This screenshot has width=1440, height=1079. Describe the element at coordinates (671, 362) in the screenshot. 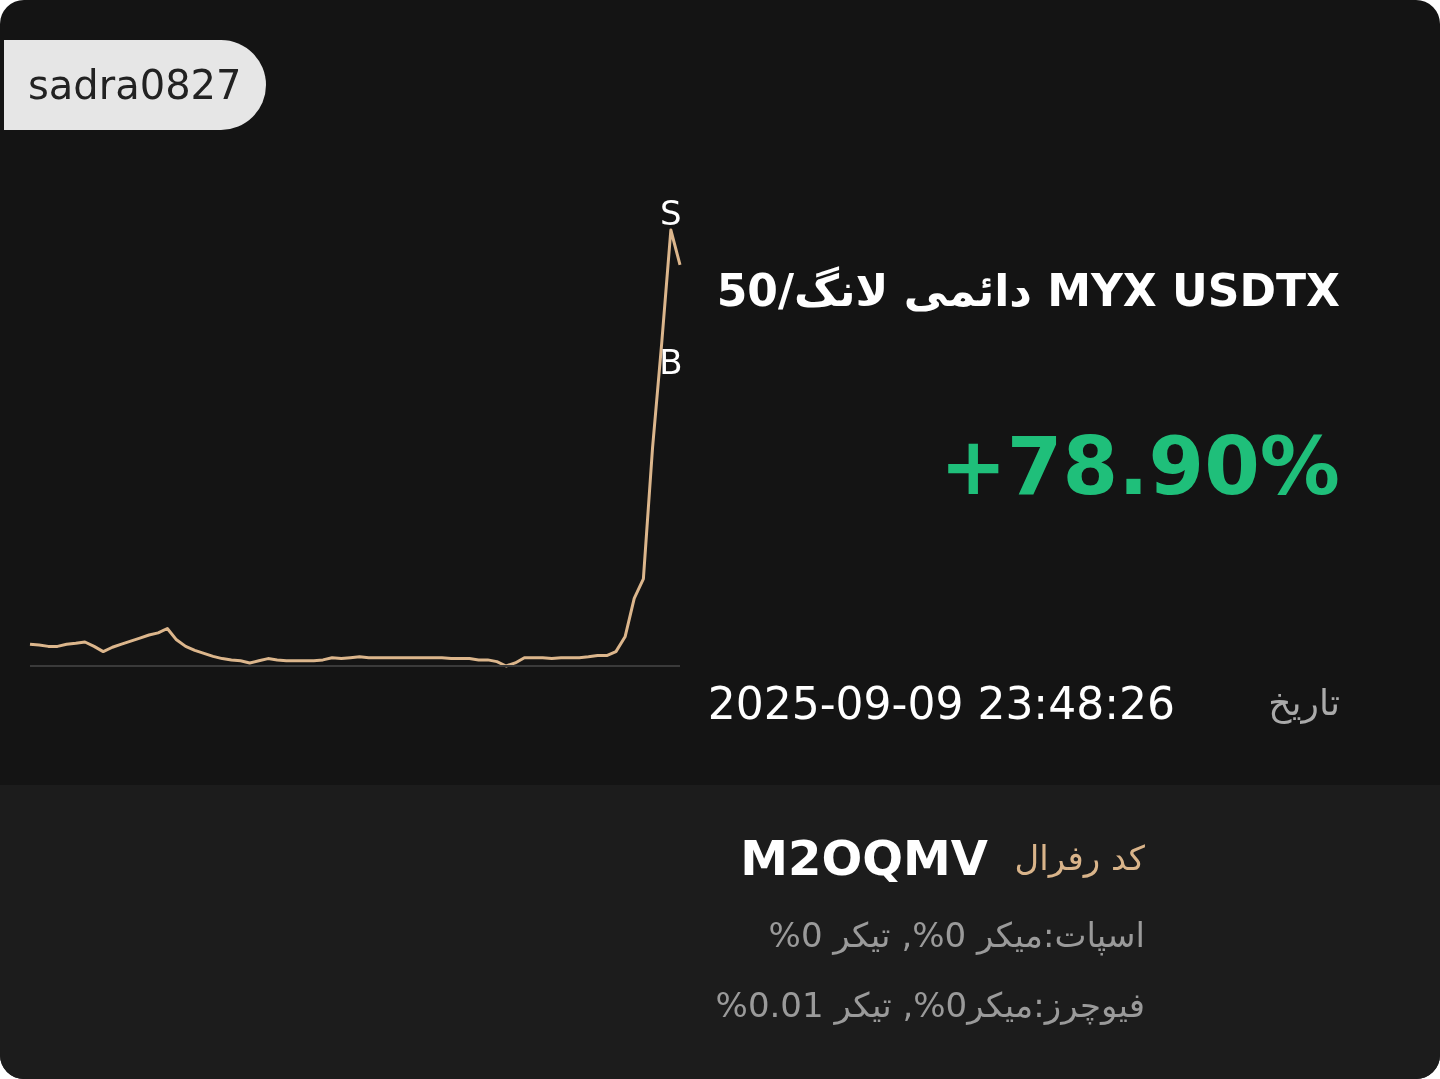

I see `annotation: B` at that location.